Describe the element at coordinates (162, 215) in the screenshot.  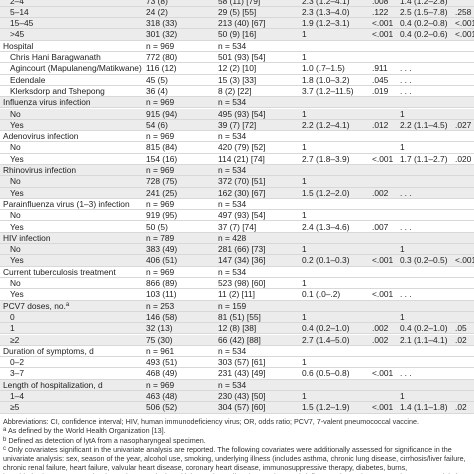
I see `cell-value: 919 (95)` at that location.